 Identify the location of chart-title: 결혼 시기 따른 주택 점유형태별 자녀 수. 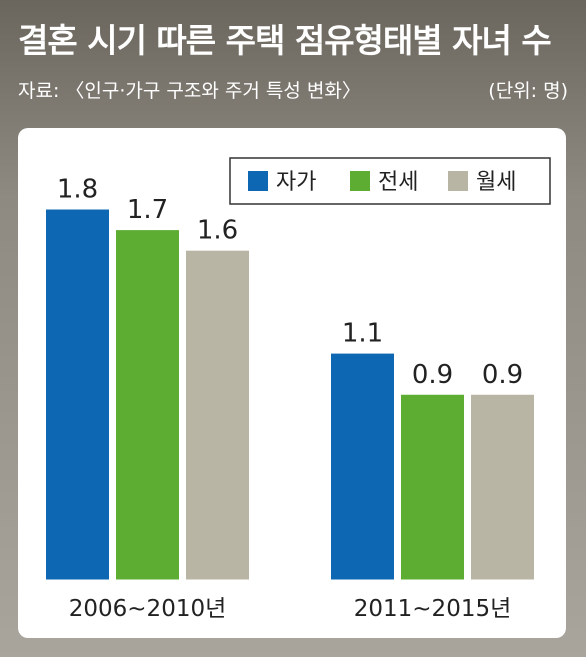
(285, 40).